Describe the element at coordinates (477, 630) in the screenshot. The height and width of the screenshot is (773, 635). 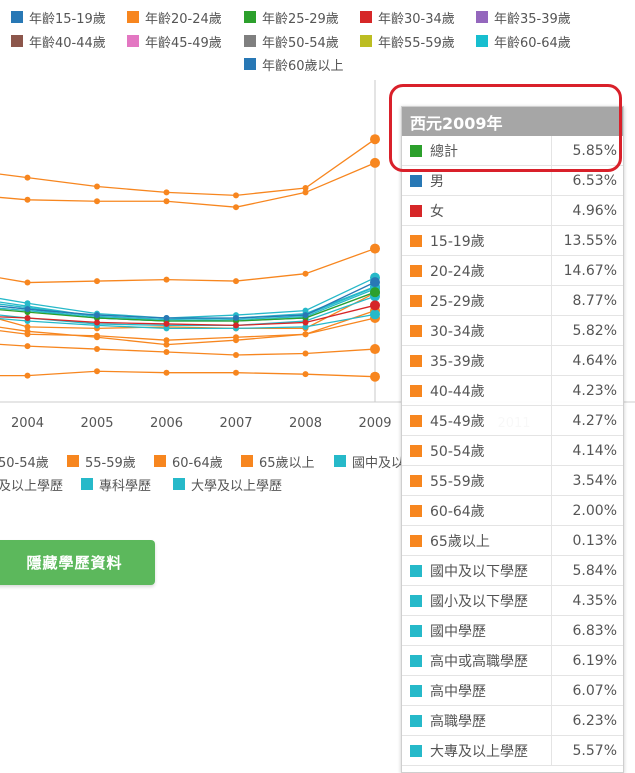
I see `tooltip-row-name: 國中學歷` at that location.